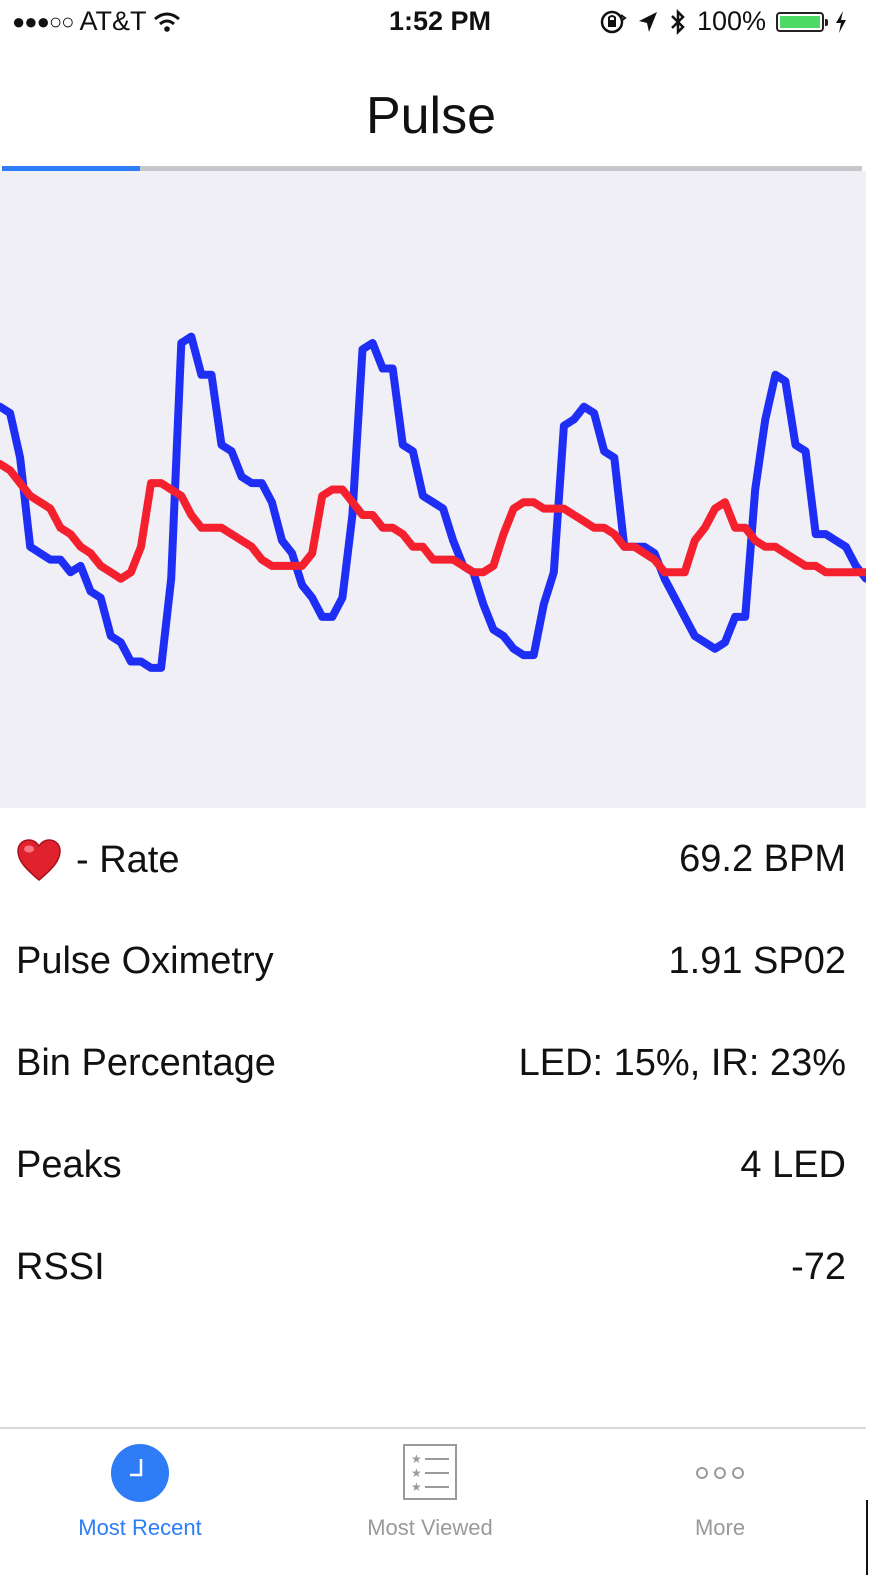 The image size is (880, 1590). I want to click on reading-value-rssi: -72, so click(818, 1267).